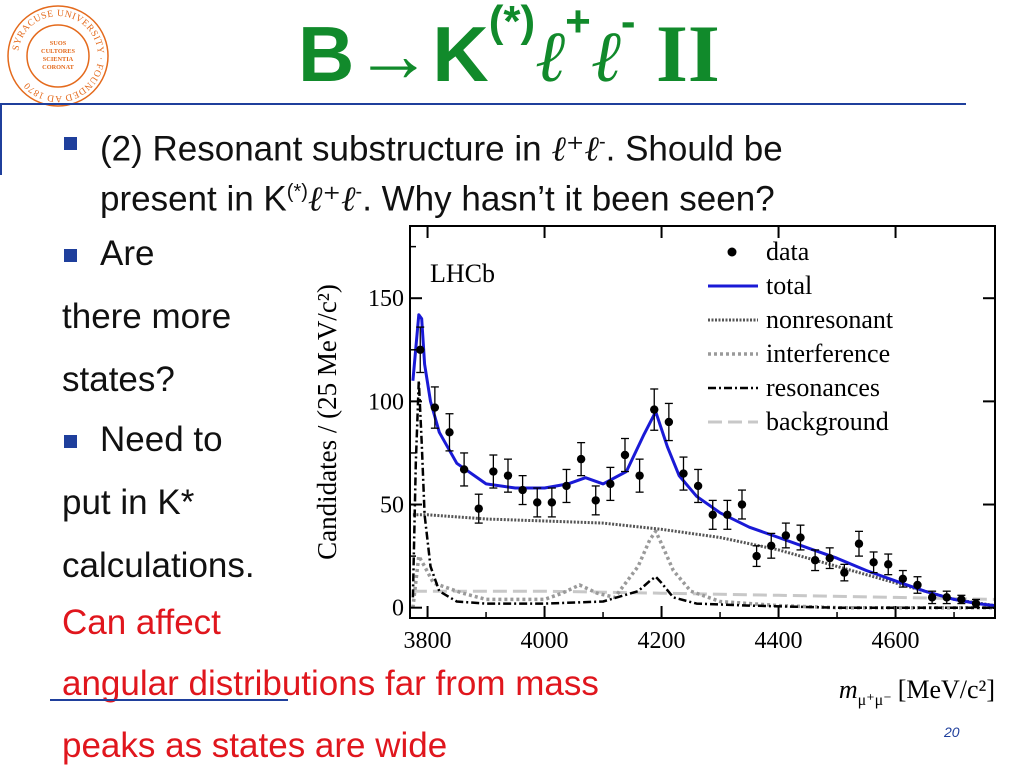  I want to click on legend-item: total, so click(760, 285).